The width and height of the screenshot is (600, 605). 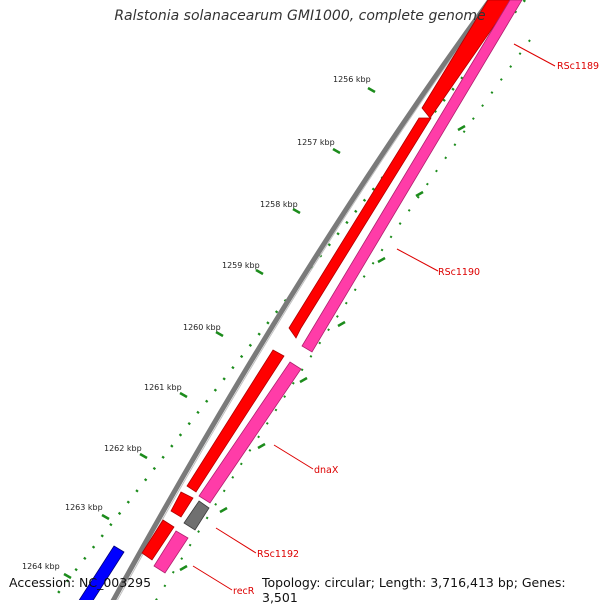 I want to click on gene-label-rsc1192: RSc1192, so click(x=278, y=554).